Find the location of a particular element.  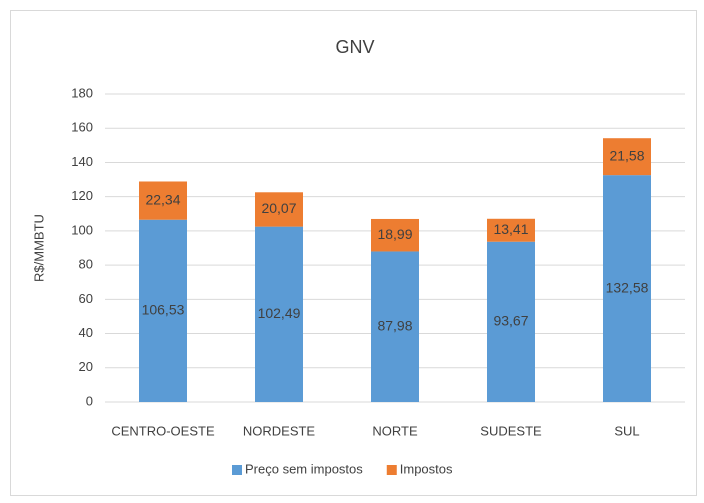

data-label: 18,99 is located at coordinates (394, 234).